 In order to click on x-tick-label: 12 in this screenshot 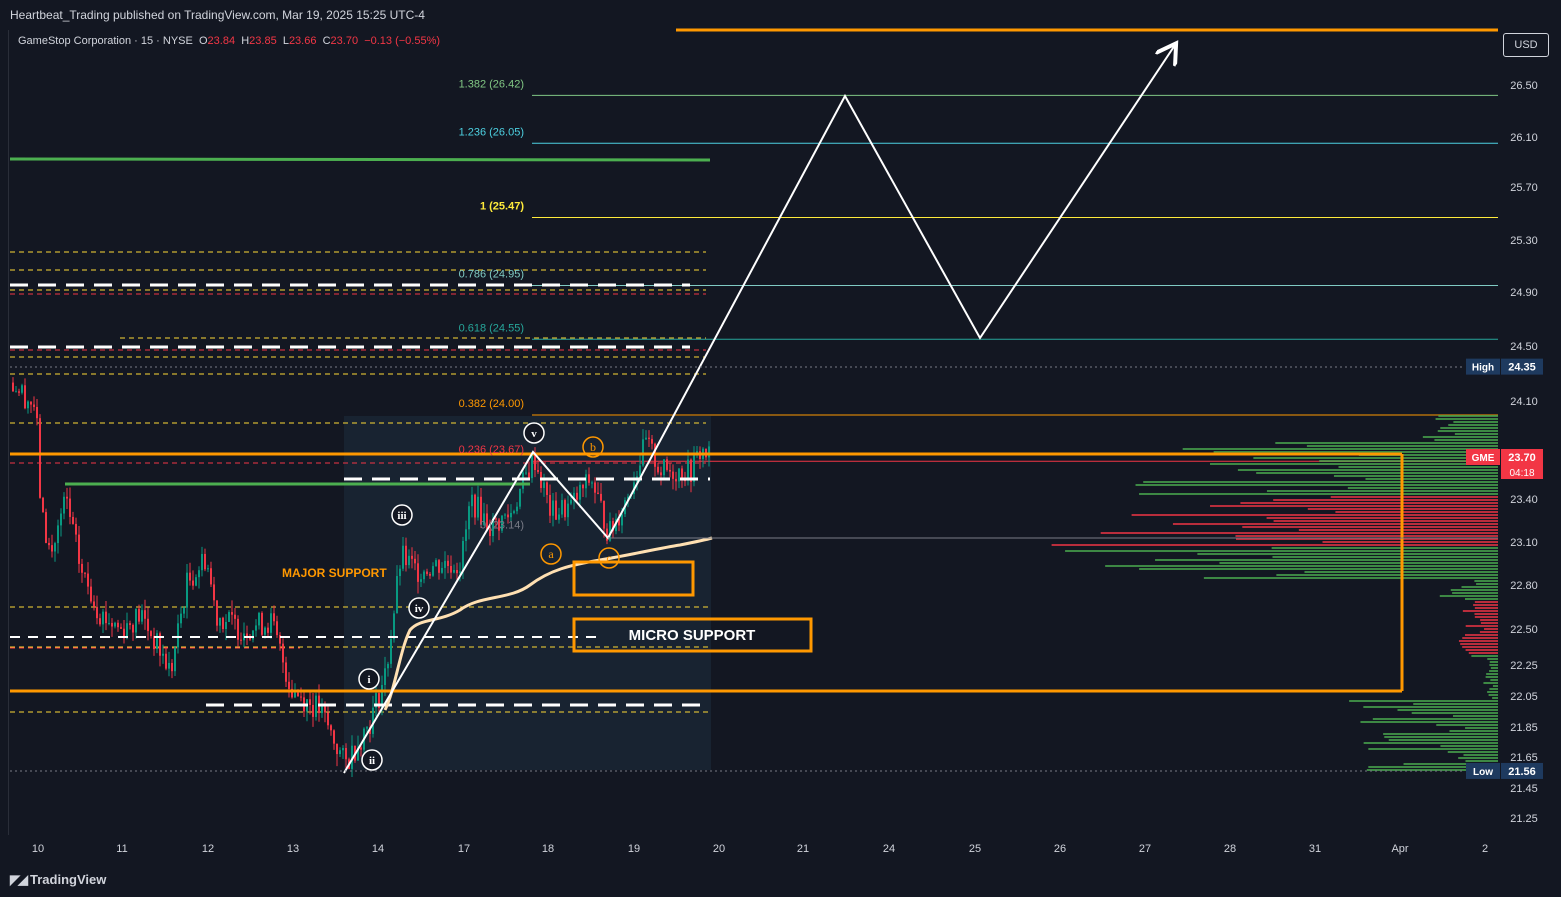, I will do `click(208, 849)`.